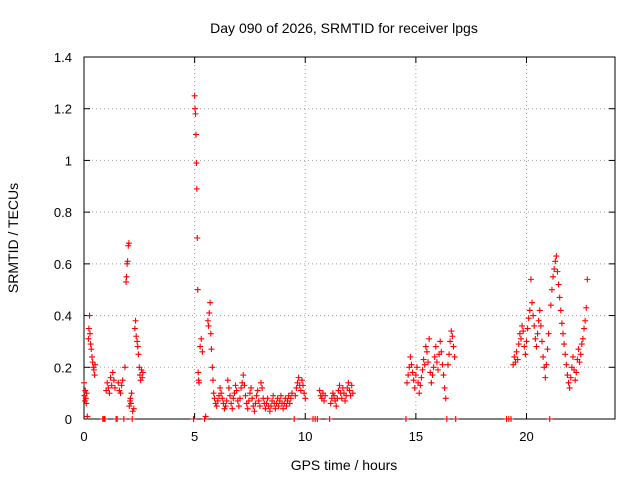 The width and height of the screenshot is (640, 480). Describe the element at coordinates (344, 465) in the screenshot. I see `x-axis-label: GPS time / hours` at that location.